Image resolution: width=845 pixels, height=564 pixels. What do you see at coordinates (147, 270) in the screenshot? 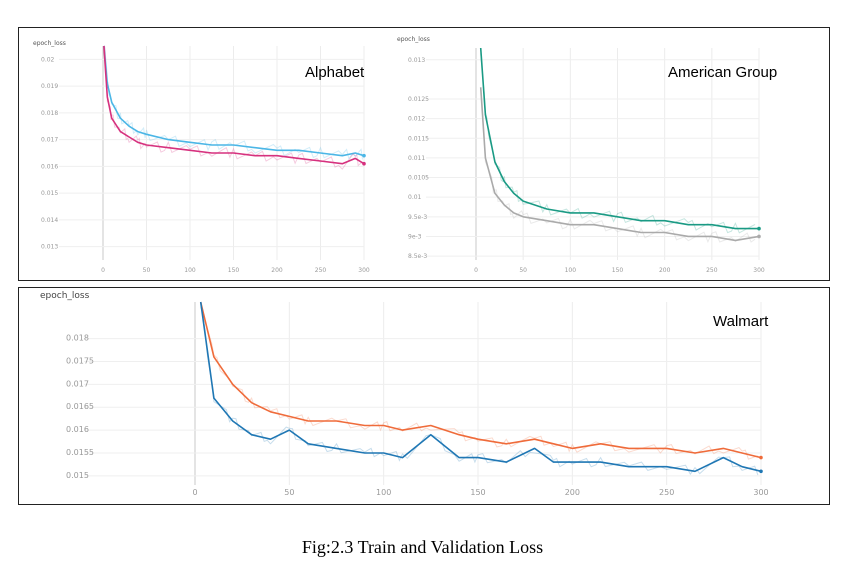
I see `alphabet-x-tick-label: 50` at bounding box center [147, 270].